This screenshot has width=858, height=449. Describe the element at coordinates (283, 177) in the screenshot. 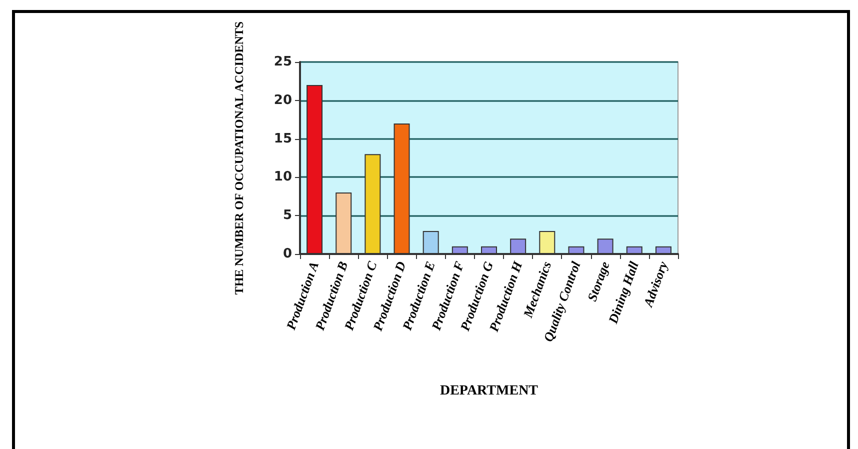

I see `y-tick-label: 10` at that location.